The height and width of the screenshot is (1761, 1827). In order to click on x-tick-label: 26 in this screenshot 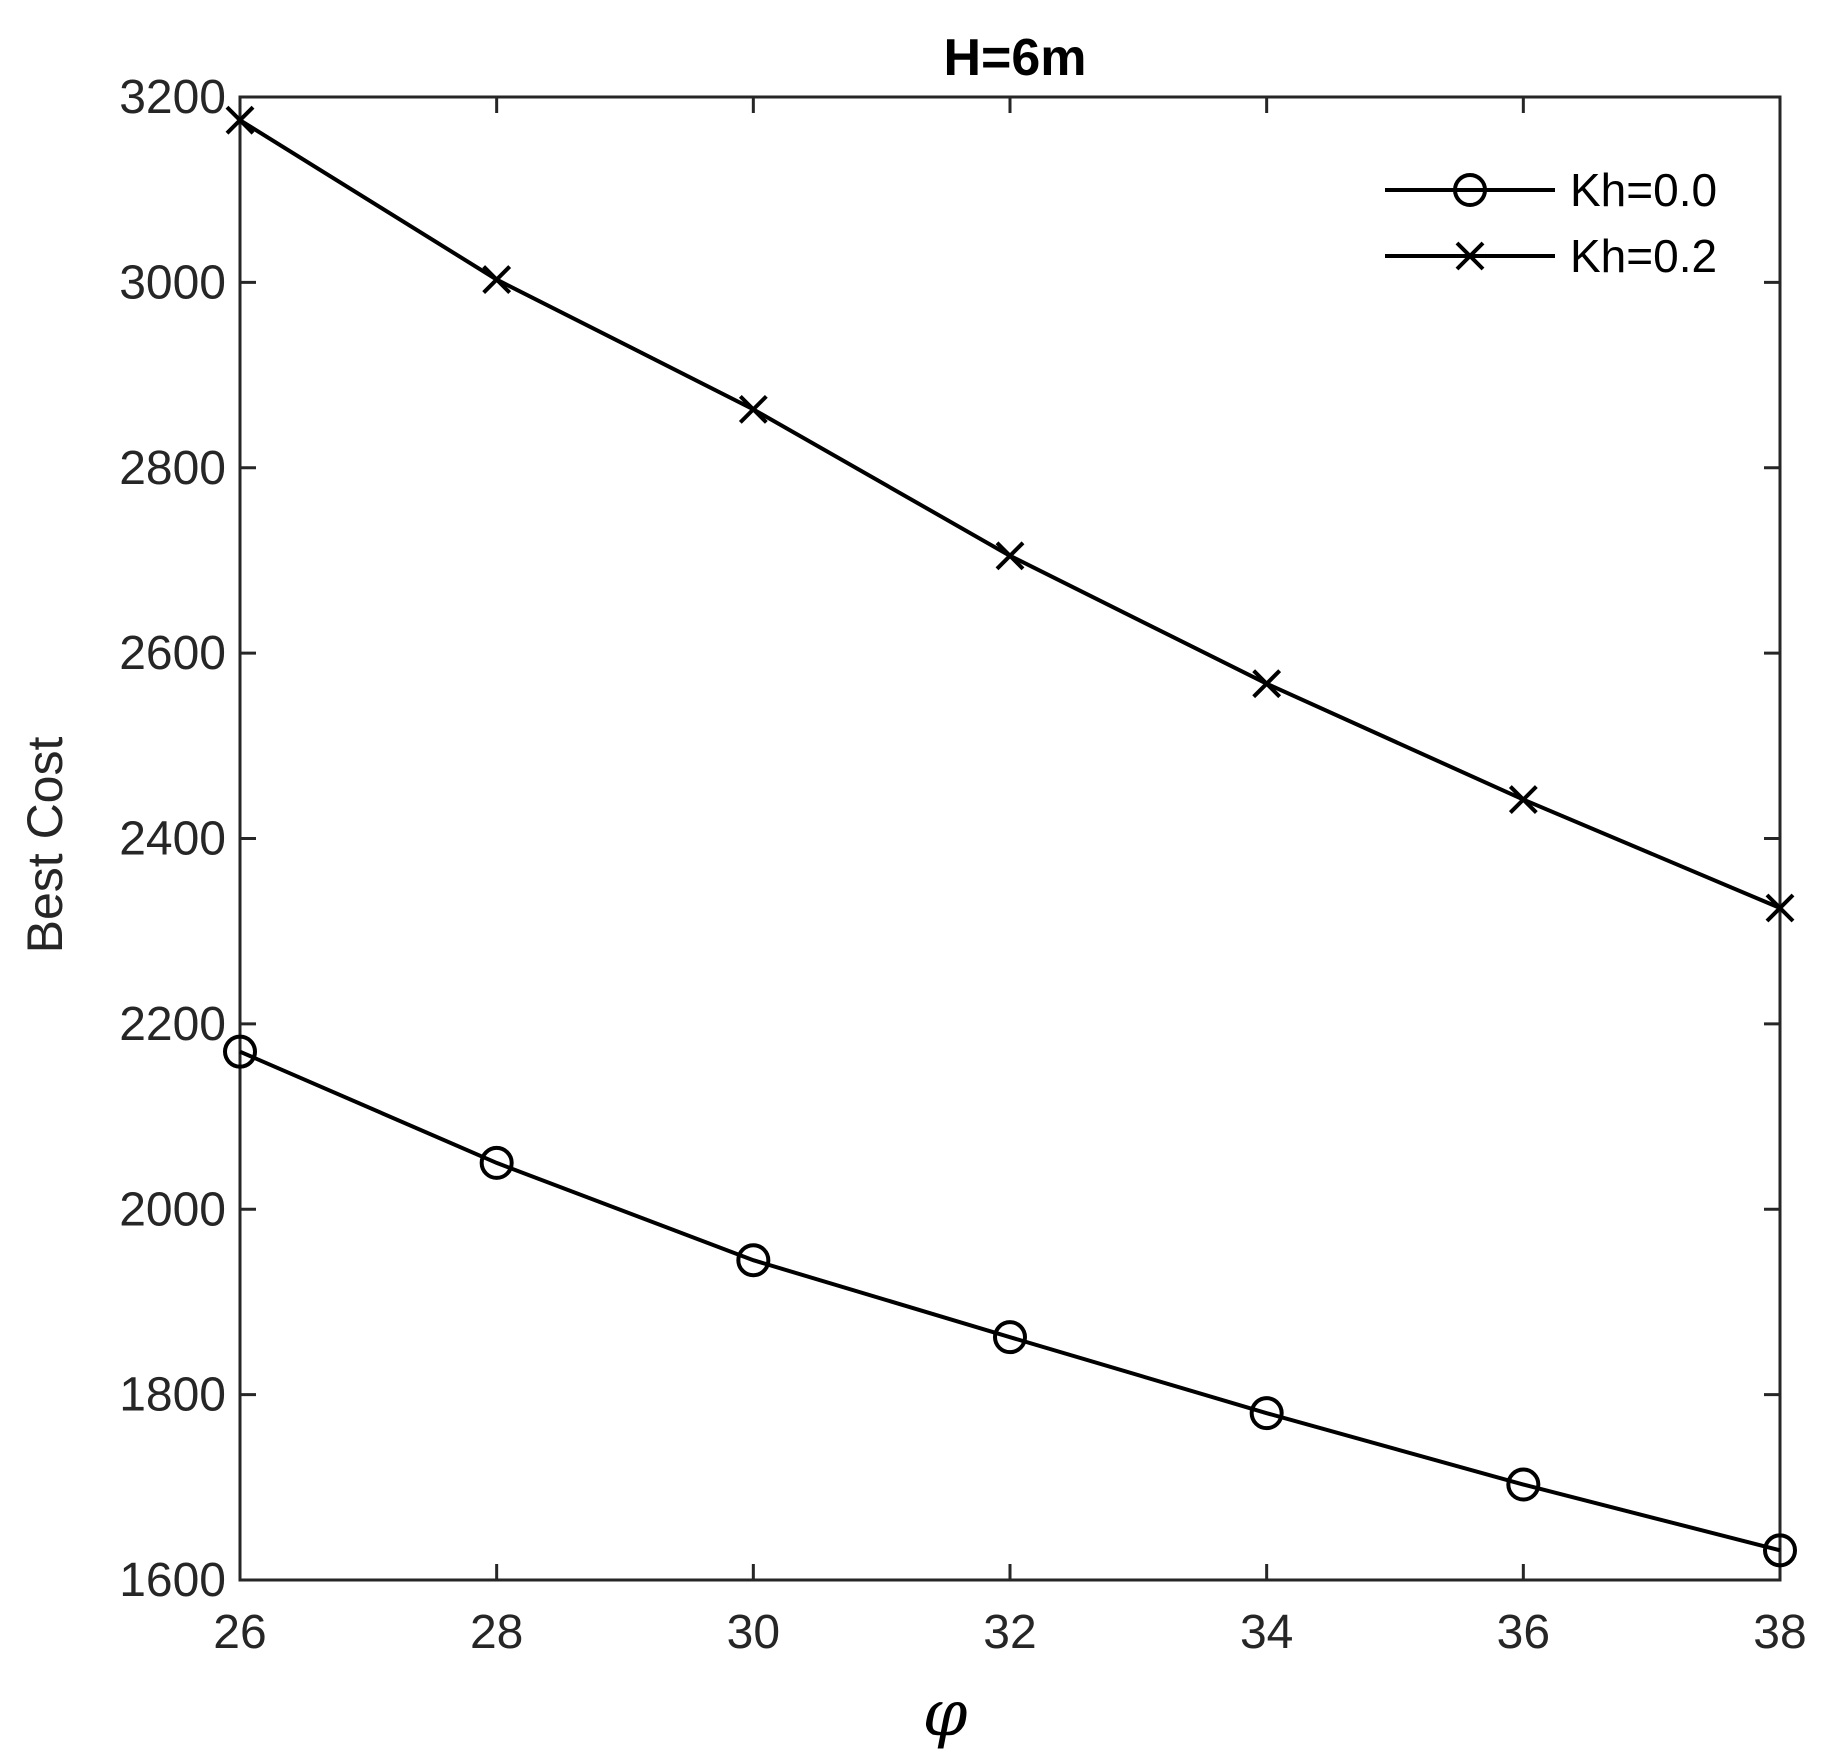, I will do `click(239, 1632)`.